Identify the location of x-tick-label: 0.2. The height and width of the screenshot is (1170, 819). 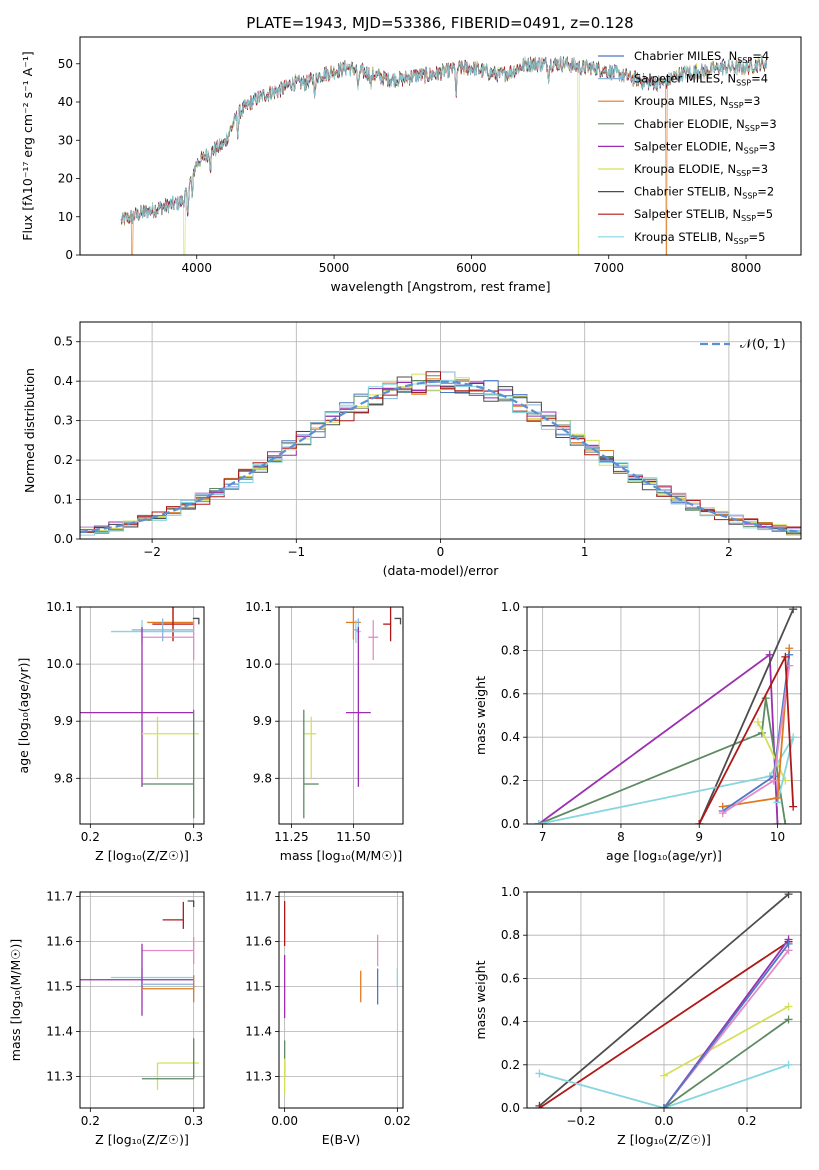
(90, 837).